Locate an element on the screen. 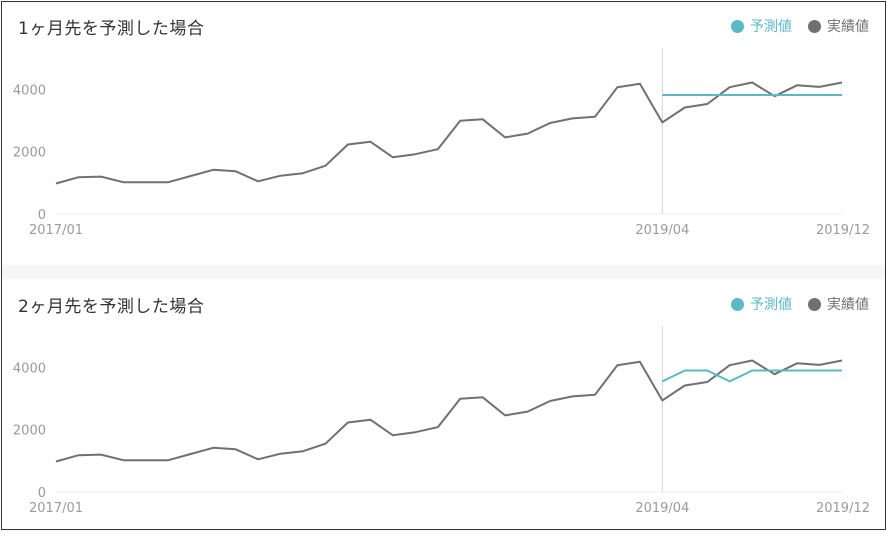  panel-divider is located at coordinates (443, 272).